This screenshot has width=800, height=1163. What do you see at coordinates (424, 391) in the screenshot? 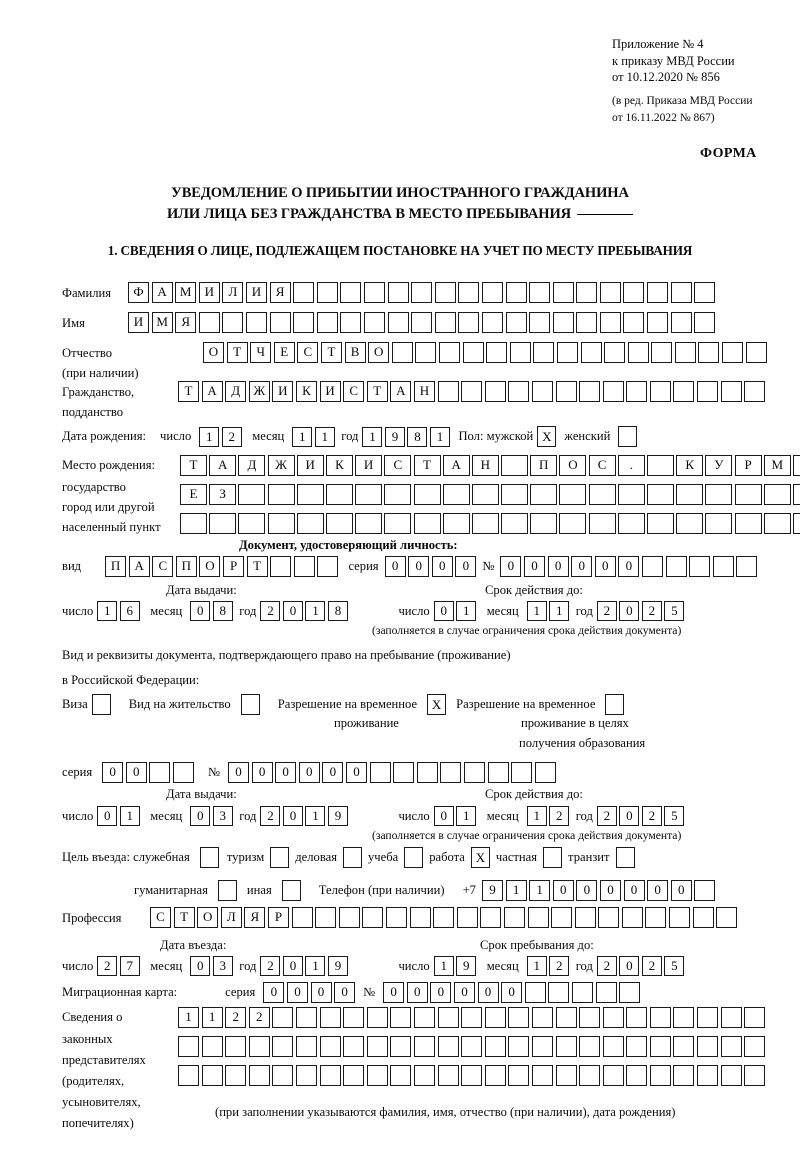
I see `char-cell: Н` at bounding box center [424, 391].